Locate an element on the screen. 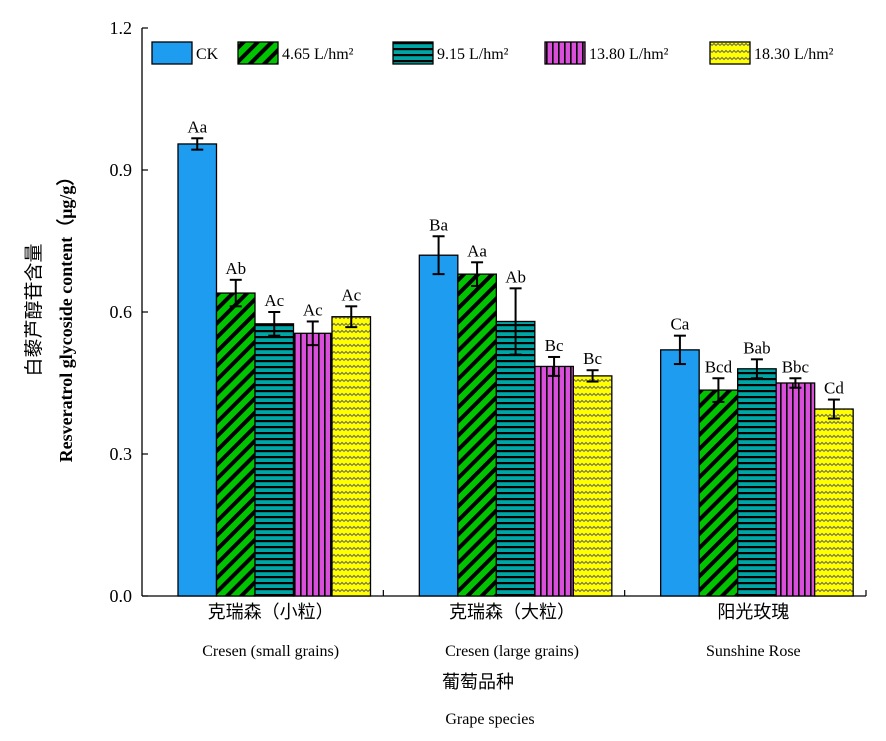 The height and width of the screenshot is (741, 886). x-tick-label-en: Sunshine Rose is located at coordinates (753, 651).